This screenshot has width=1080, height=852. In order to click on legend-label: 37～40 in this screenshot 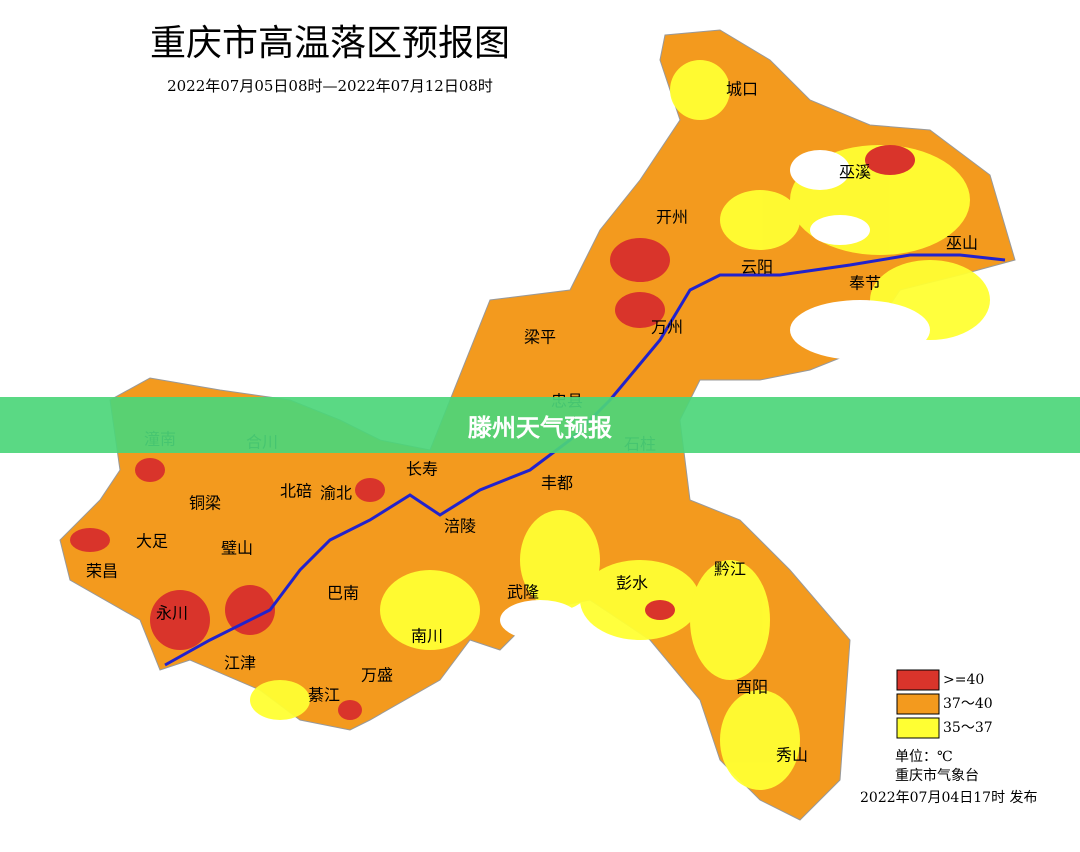, I will do `click(968, 704)`.